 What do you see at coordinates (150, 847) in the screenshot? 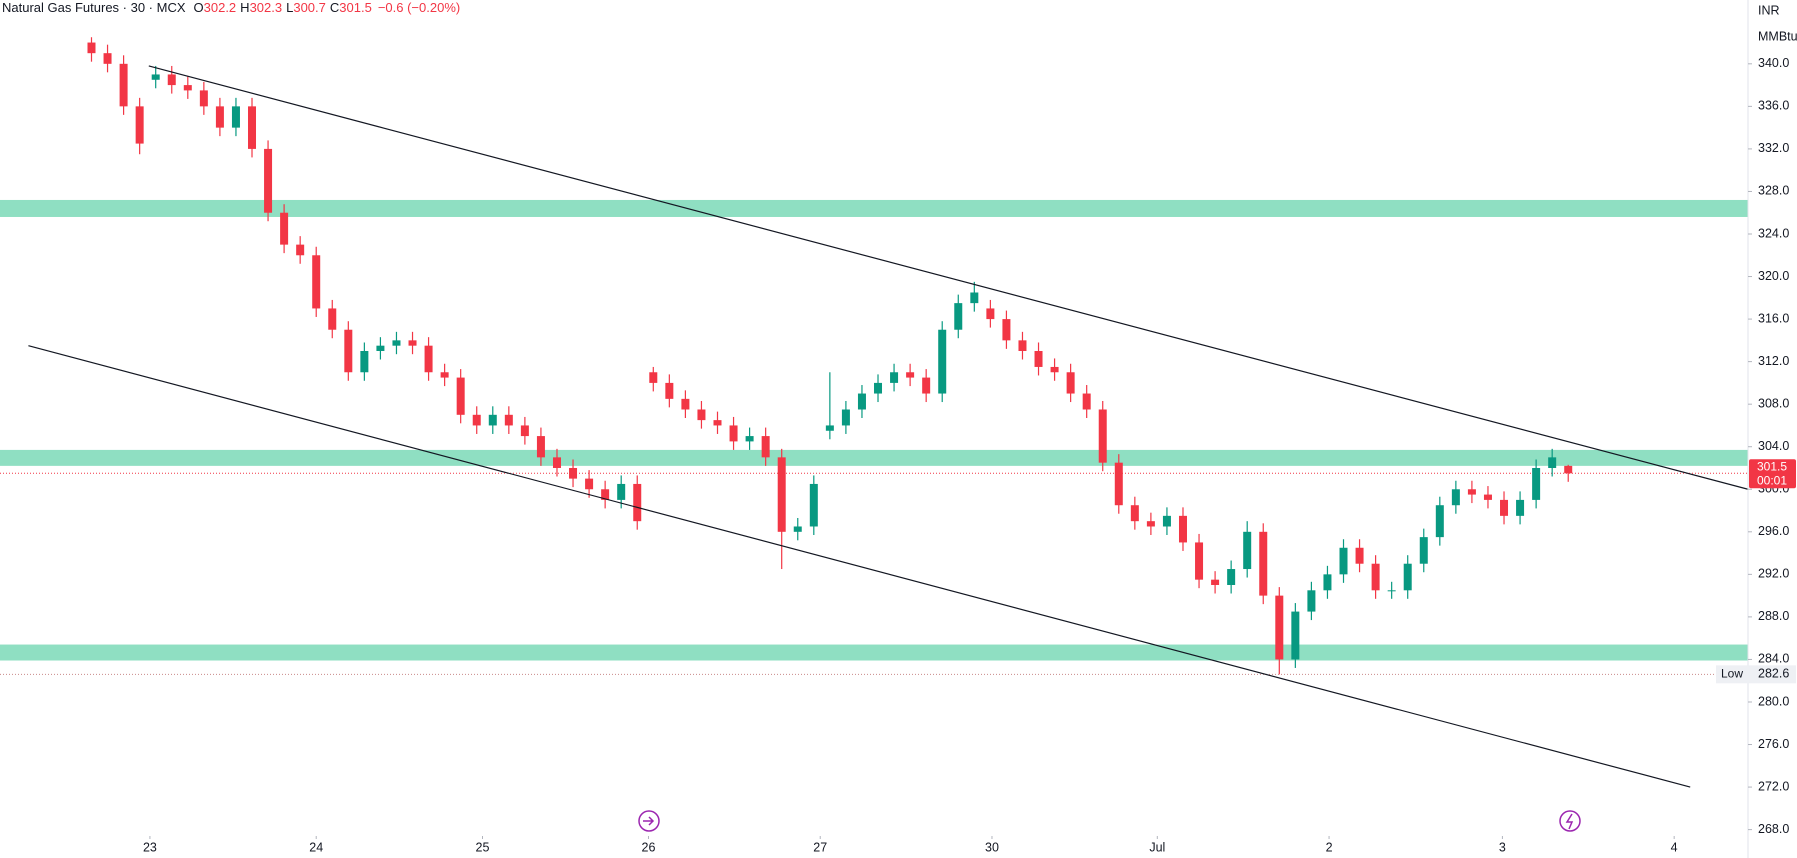
I see `x-tick-label: 23` at bounding box center [150, 847].